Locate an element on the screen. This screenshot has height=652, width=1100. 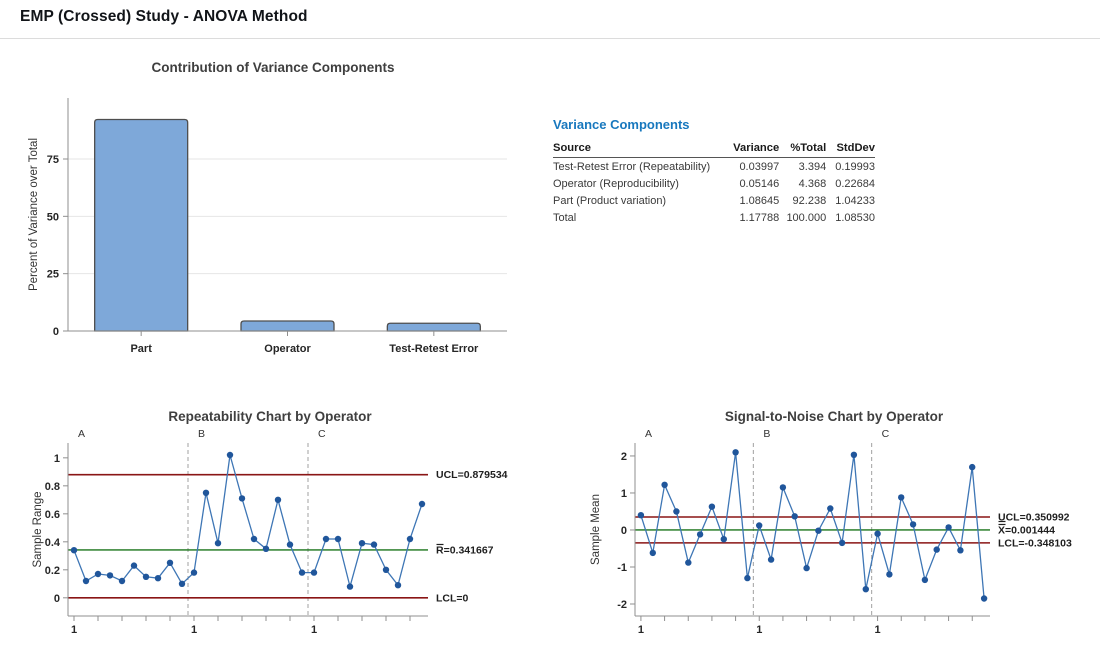
x-category-label: Test-Retest Error is located at coordinates (434, 349).